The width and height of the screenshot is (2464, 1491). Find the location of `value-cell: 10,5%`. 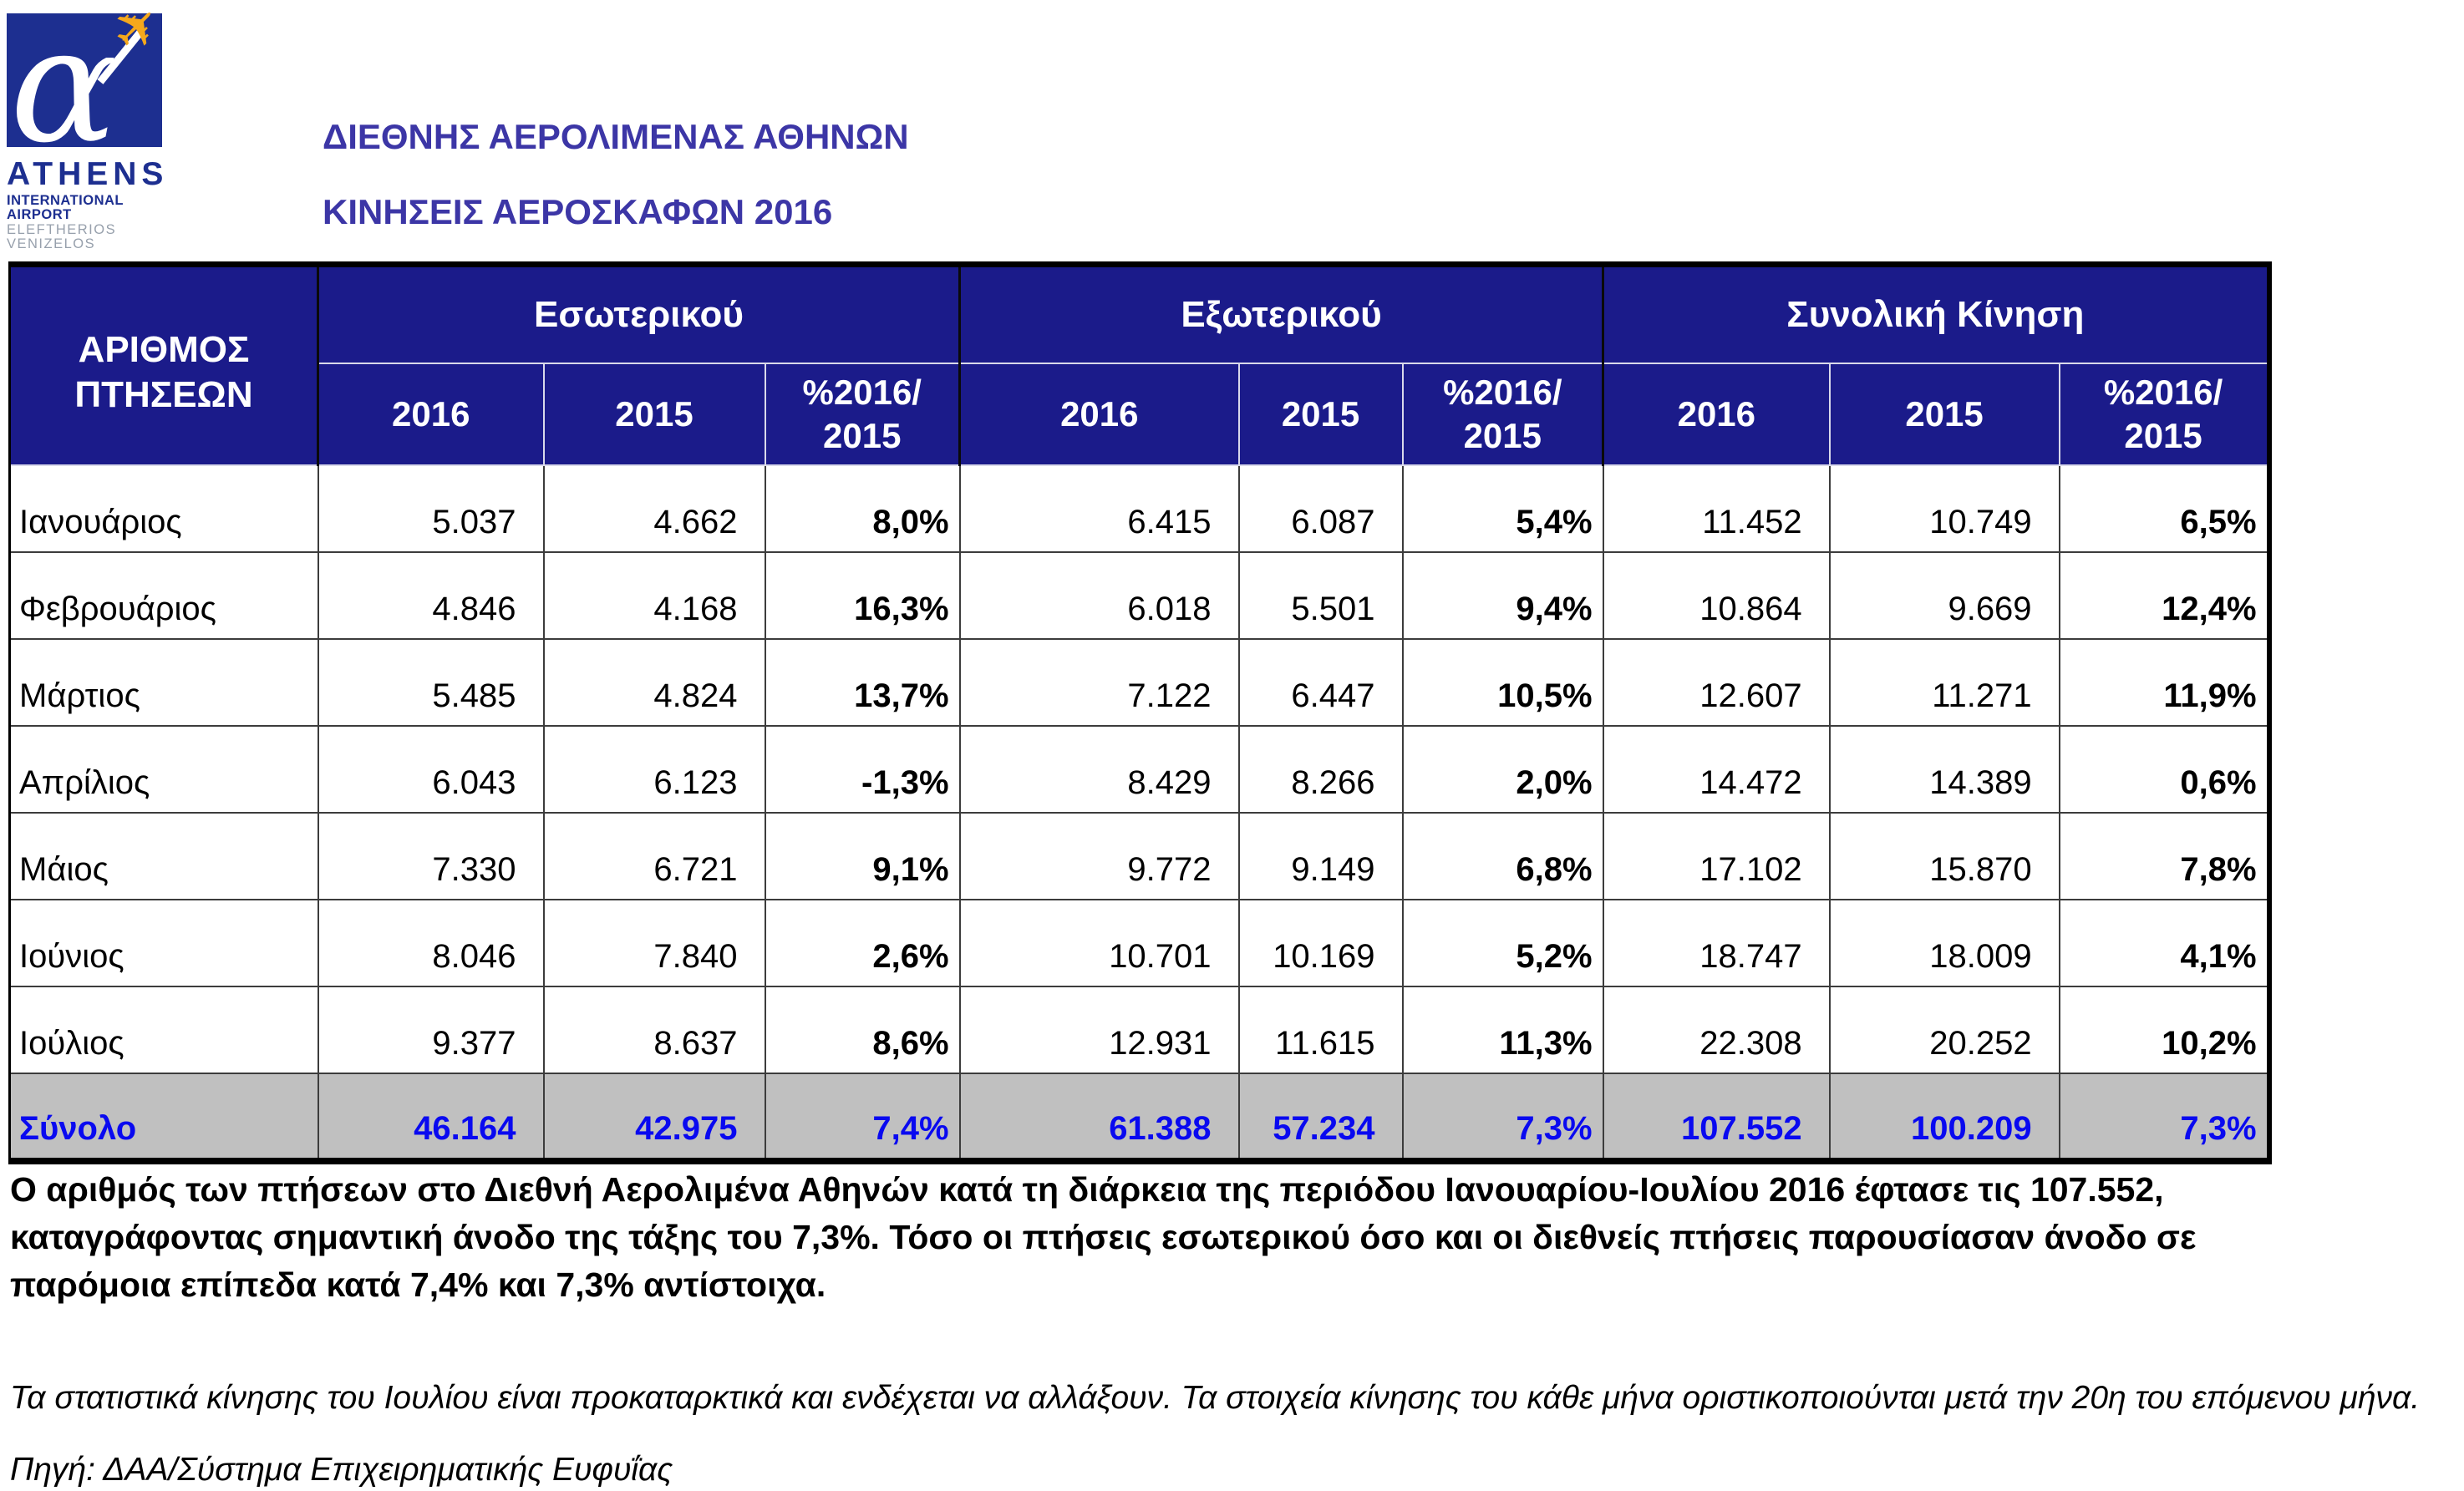

value-cell: 10,5% is located at coordinates (1502, 682).